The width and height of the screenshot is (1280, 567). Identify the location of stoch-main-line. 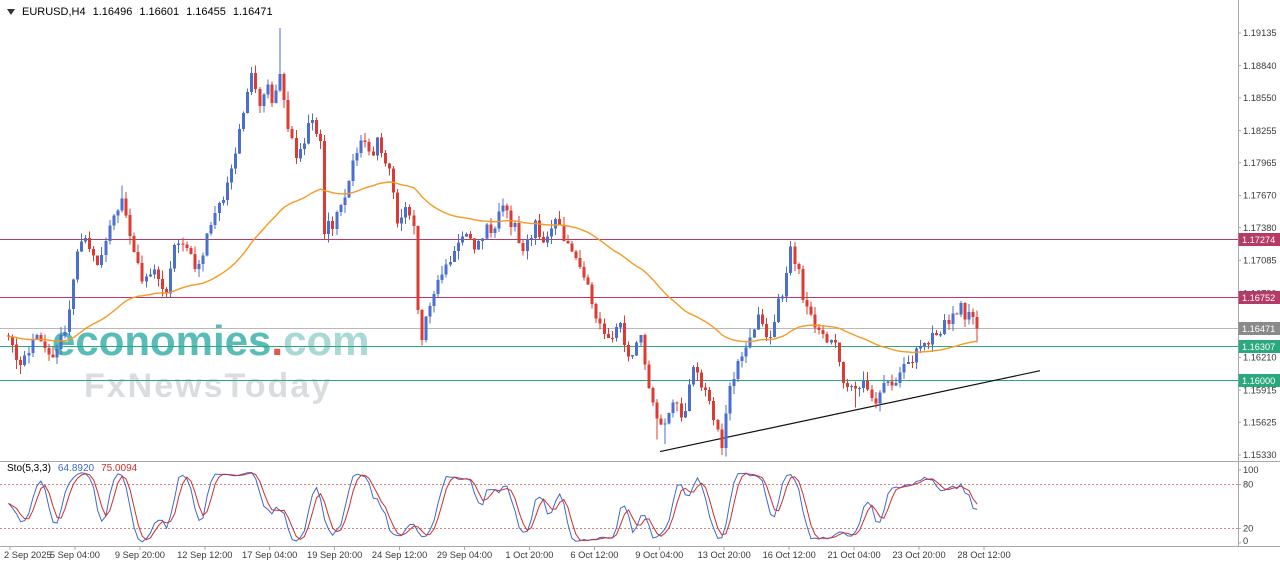
(493, 507).